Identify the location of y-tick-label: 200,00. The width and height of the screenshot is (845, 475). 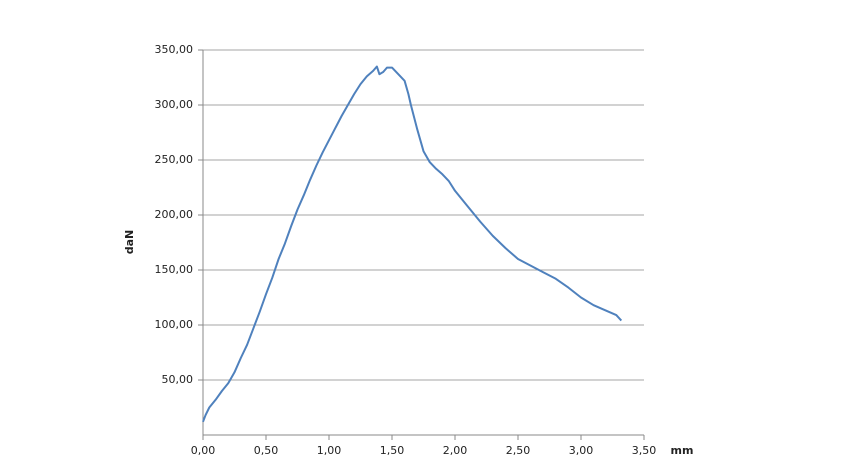
(174, 214).